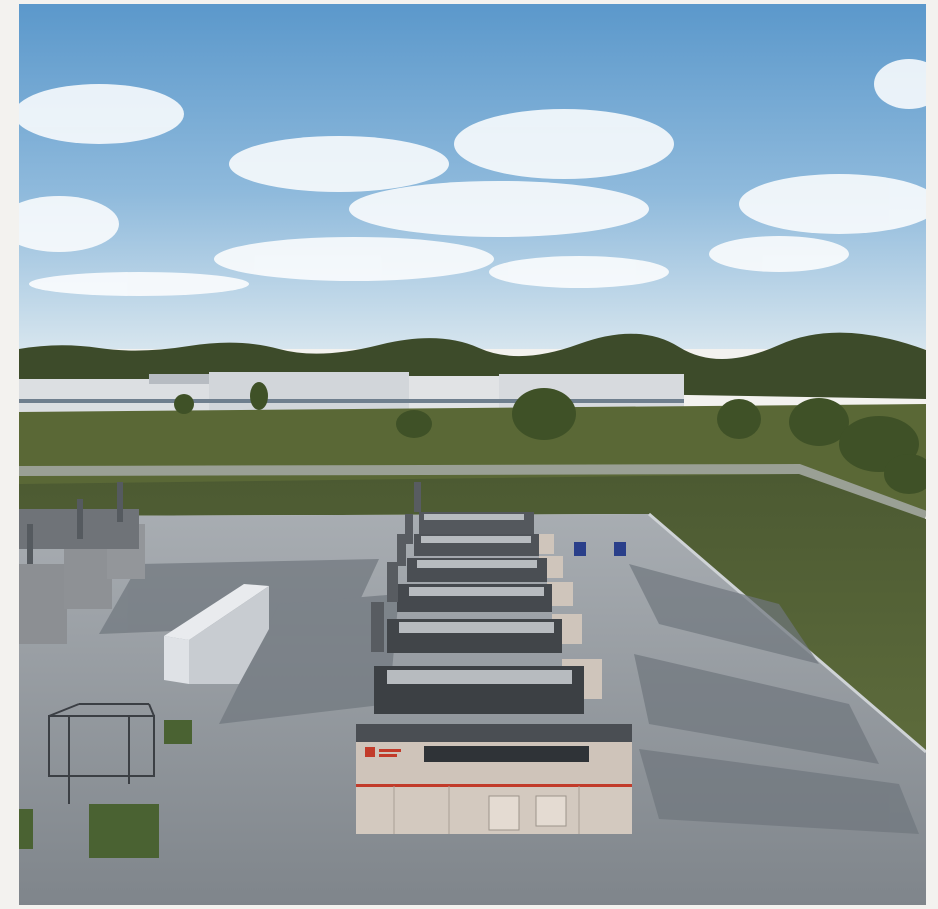 The width and height of the screenshot is (938, 909). I want to click on trees, so click(550, 438).